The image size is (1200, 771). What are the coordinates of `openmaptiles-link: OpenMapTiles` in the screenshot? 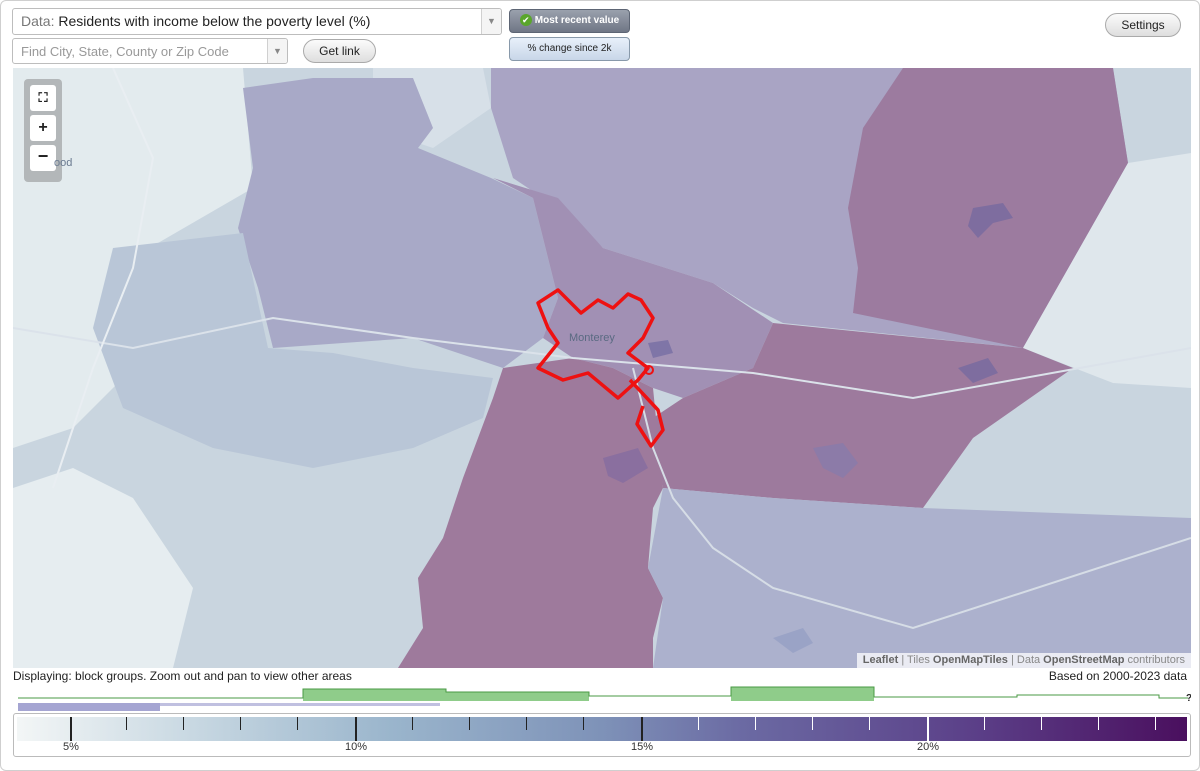 It's located at (970, 660).